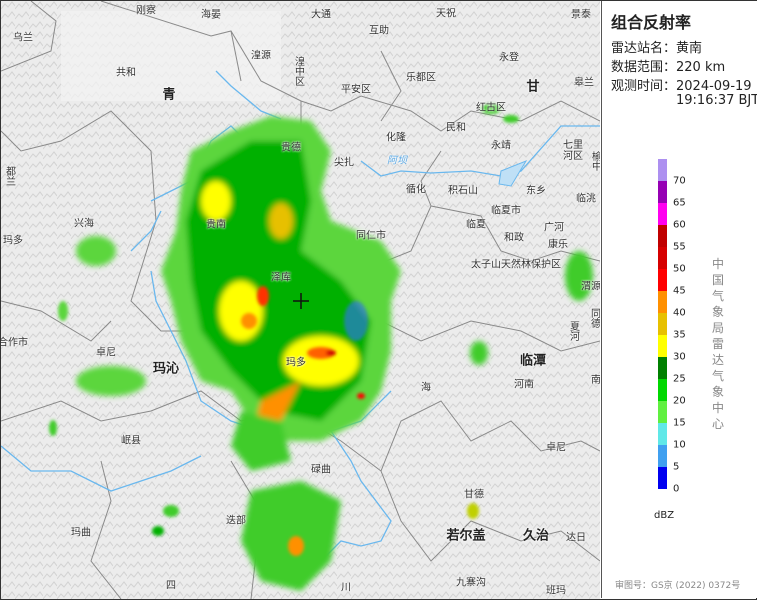 Image resolution: width=757 pixels, height=600 pixels. I want to click on map-approval-number: 审图号：GS京 (2022) 0372号, so click(678, 586).